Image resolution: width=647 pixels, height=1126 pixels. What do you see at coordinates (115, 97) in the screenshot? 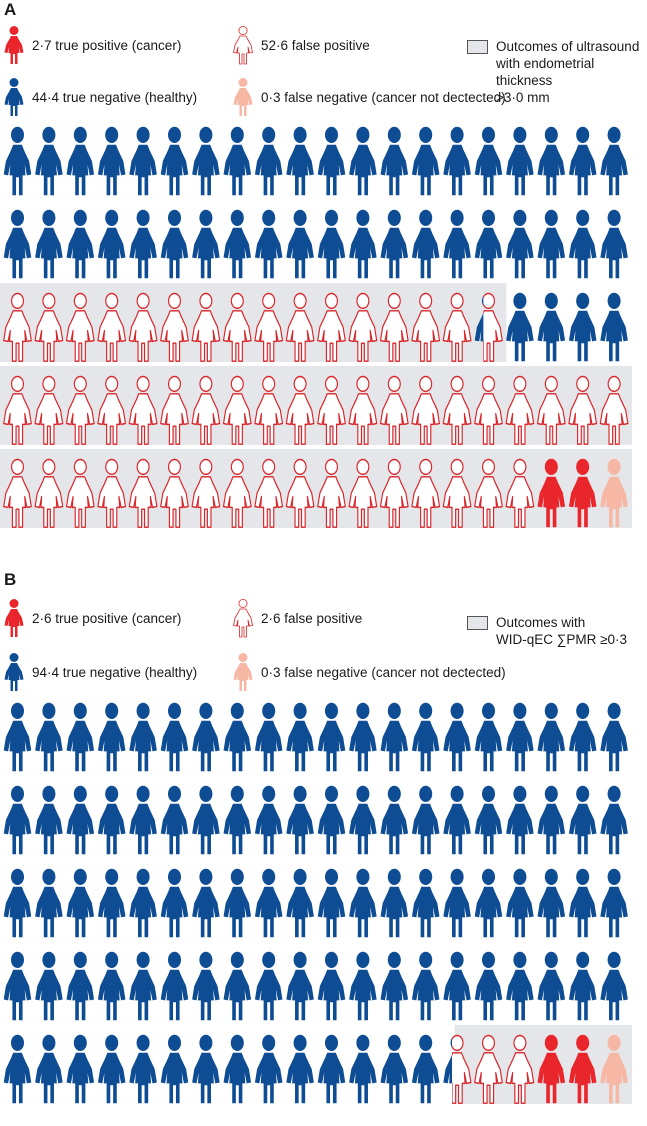
I see `legend-true-negative-label: 44·4 true negative (healthy)` at bounding box center [115, 97].